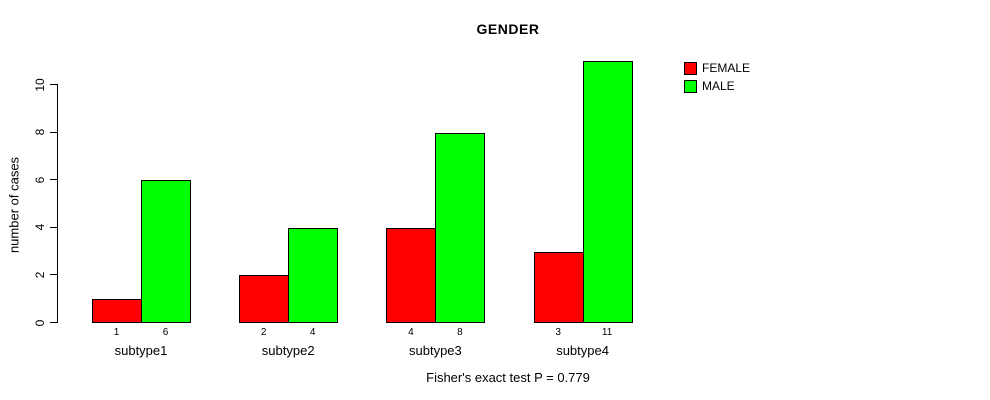  Describe the element at coordinates (607, 332) in the screenshot. I see `bar-value-label-male-subtype4: 11` at that location.